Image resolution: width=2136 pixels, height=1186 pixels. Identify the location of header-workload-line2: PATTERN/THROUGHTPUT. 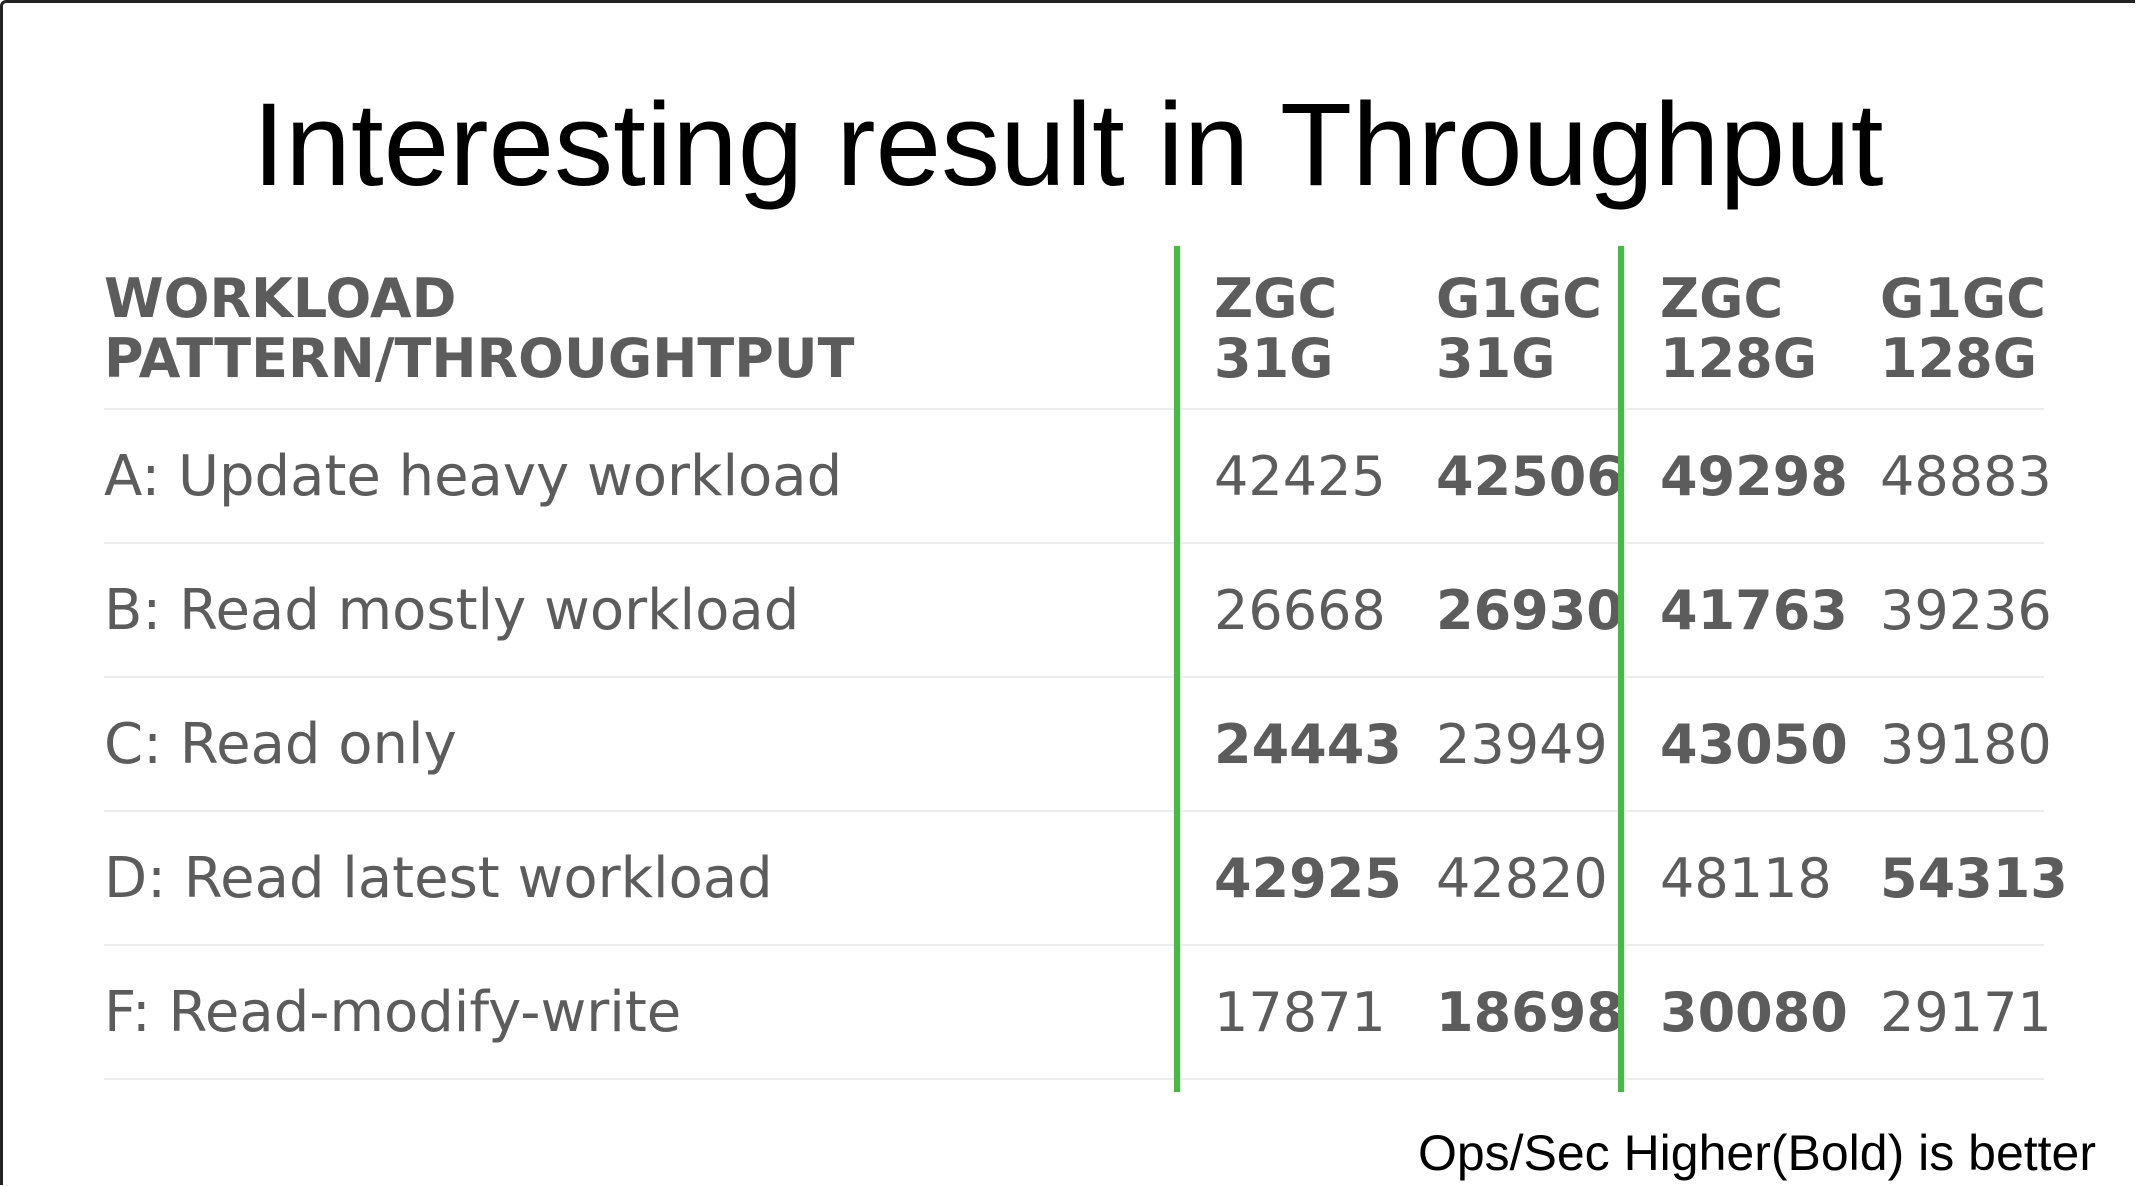
(479, 358).